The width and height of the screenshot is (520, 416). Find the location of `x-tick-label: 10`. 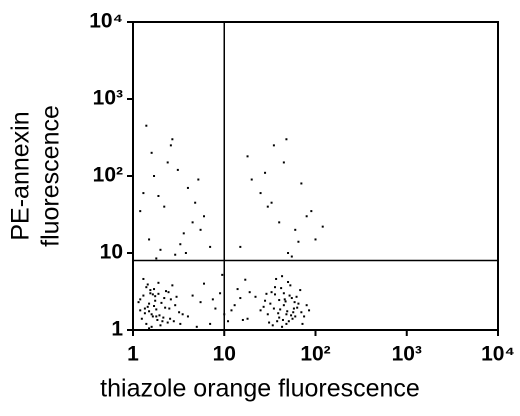

x-tick-label: 10 is located at coordinates (224, 354).